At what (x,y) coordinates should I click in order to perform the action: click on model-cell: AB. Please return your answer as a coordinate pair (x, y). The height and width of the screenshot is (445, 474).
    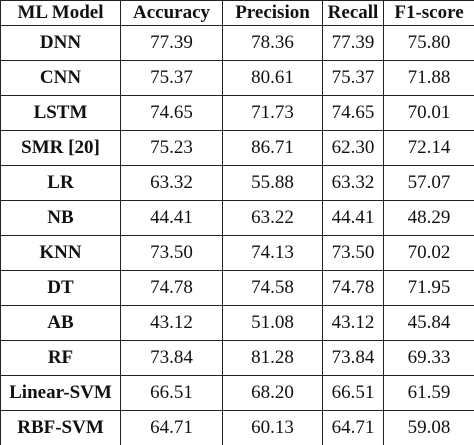
    Looking at the image, I should click on (60, 323).